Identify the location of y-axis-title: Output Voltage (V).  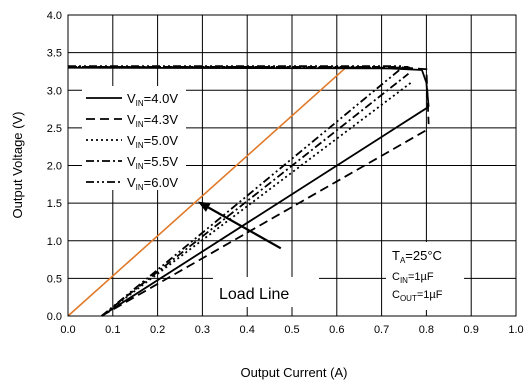
(17, 165).